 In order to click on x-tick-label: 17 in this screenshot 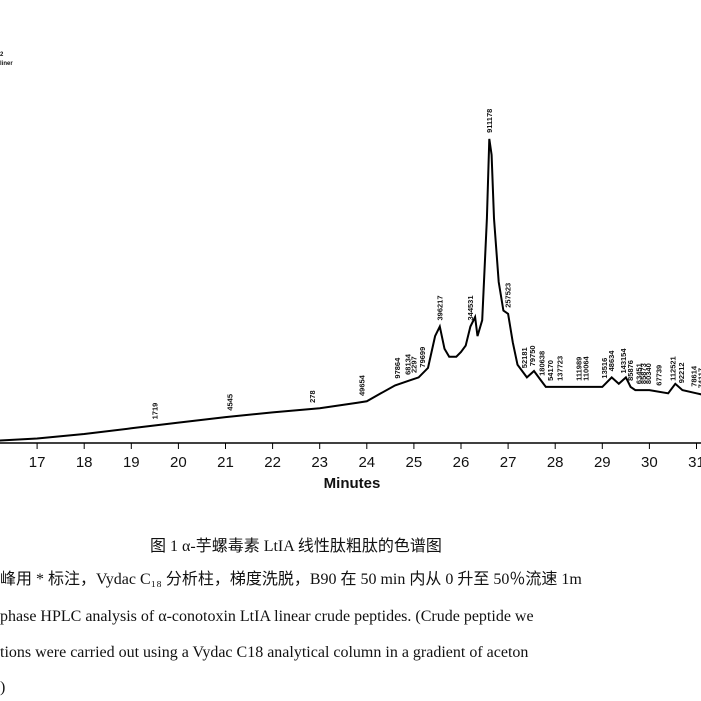, I will do `click(37, 462)`.